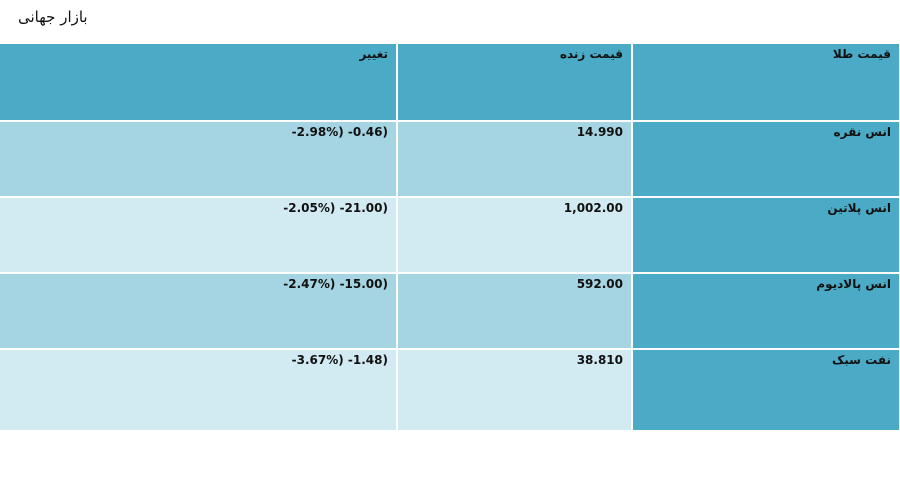  I want to click on table-cell-price: 592.00, so click(515, 312).